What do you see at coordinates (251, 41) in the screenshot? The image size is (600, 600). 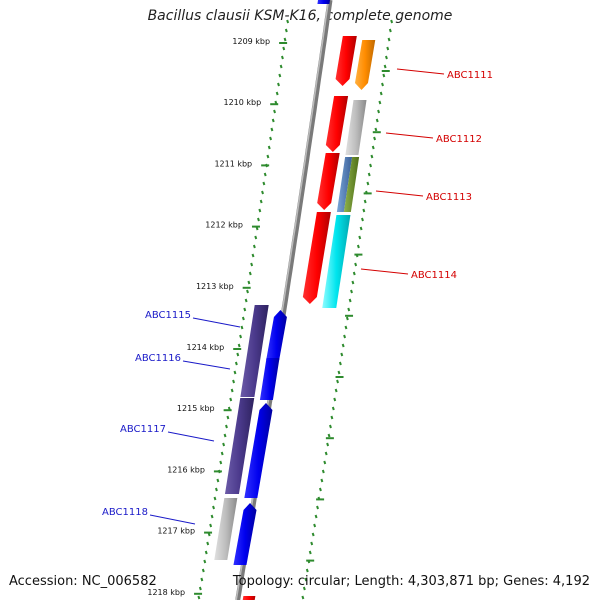 I see `kbp-label: 1209 kbp` at bounding box center [251, 41].